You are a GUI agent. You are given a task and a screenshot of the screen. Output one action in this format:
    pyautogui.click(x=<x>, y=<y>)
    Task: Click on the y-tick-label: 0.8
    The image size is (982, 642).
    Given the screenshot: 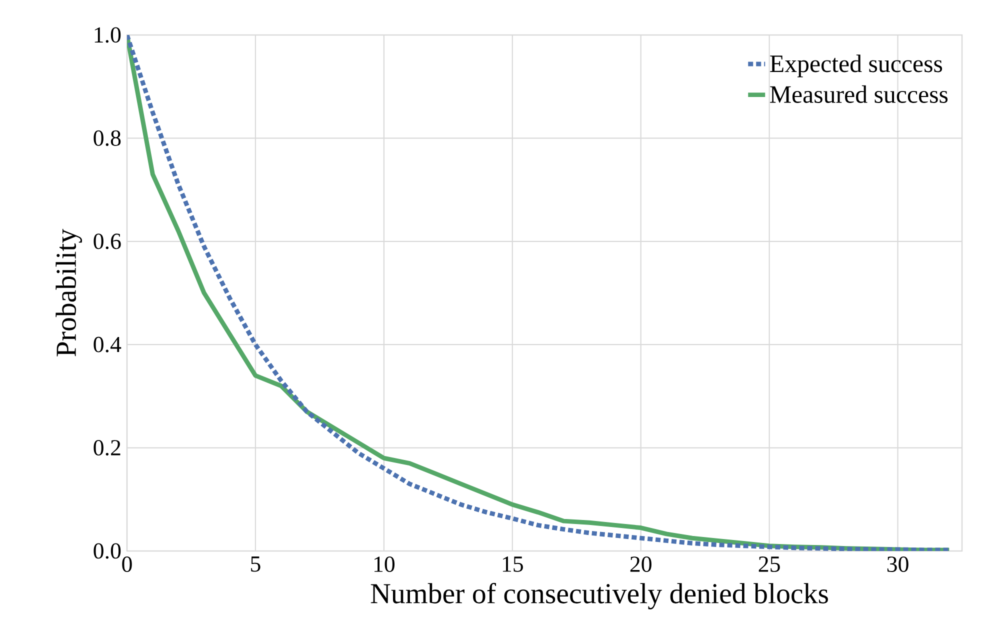 What is the action you would take?
    pyautogui.click(x=107, y=138)
    